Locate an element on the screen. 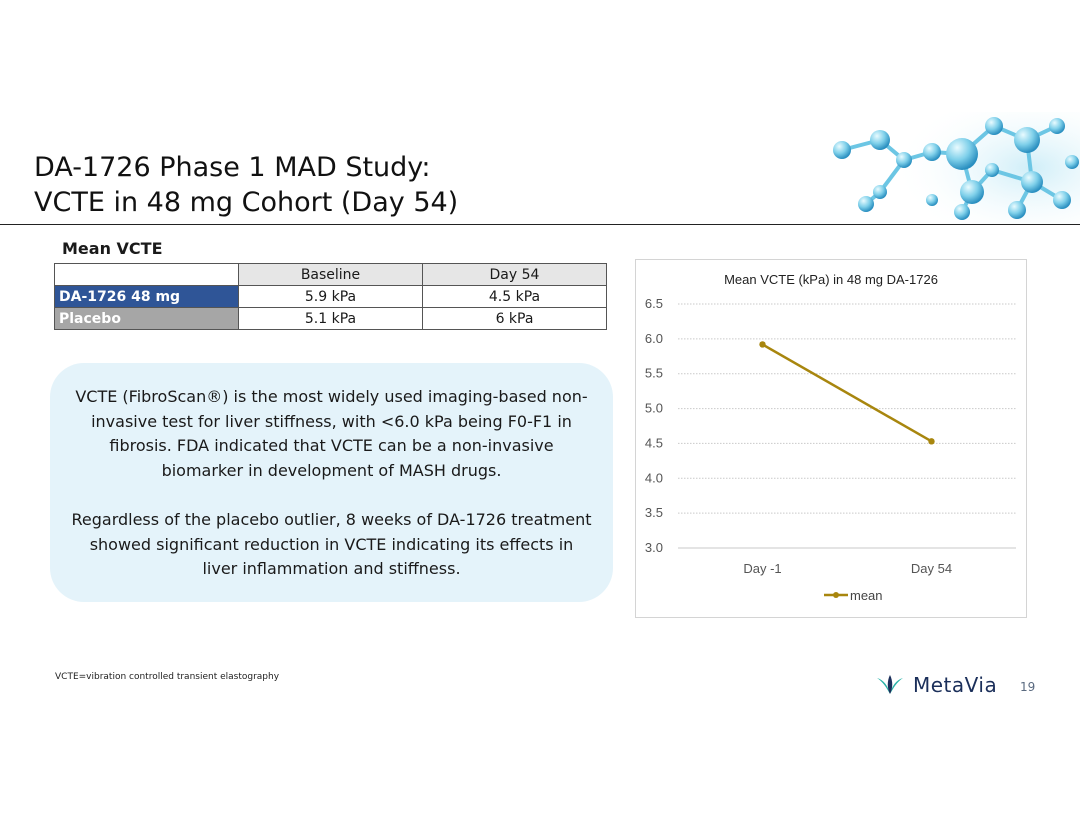 The image size is (1080, 834). y-tick-label: 5.0 is located at coordinates (654, 408).